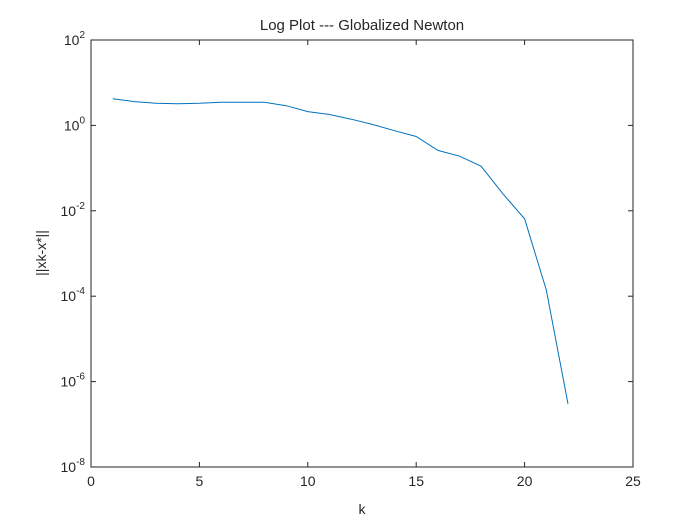  Describe the element at coordinates (73, 295) in the screenshot. I see `y-tick-label: 10⁻⁴` at that location.